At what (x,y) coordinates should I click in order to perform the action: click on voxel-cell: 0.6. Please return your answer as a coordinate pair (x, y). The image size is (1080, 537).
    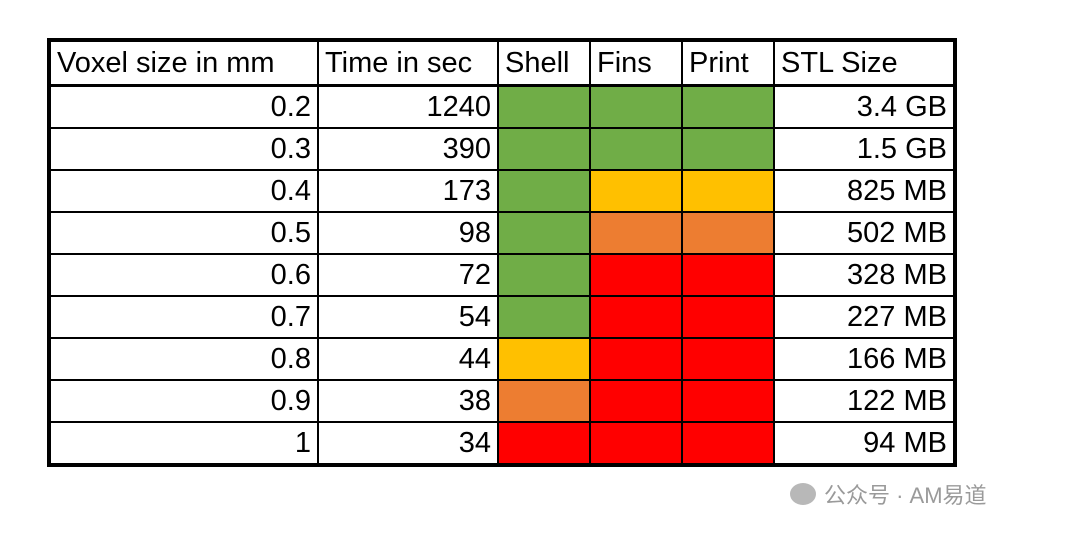
    Looking at the image, I should click on (183, 275).